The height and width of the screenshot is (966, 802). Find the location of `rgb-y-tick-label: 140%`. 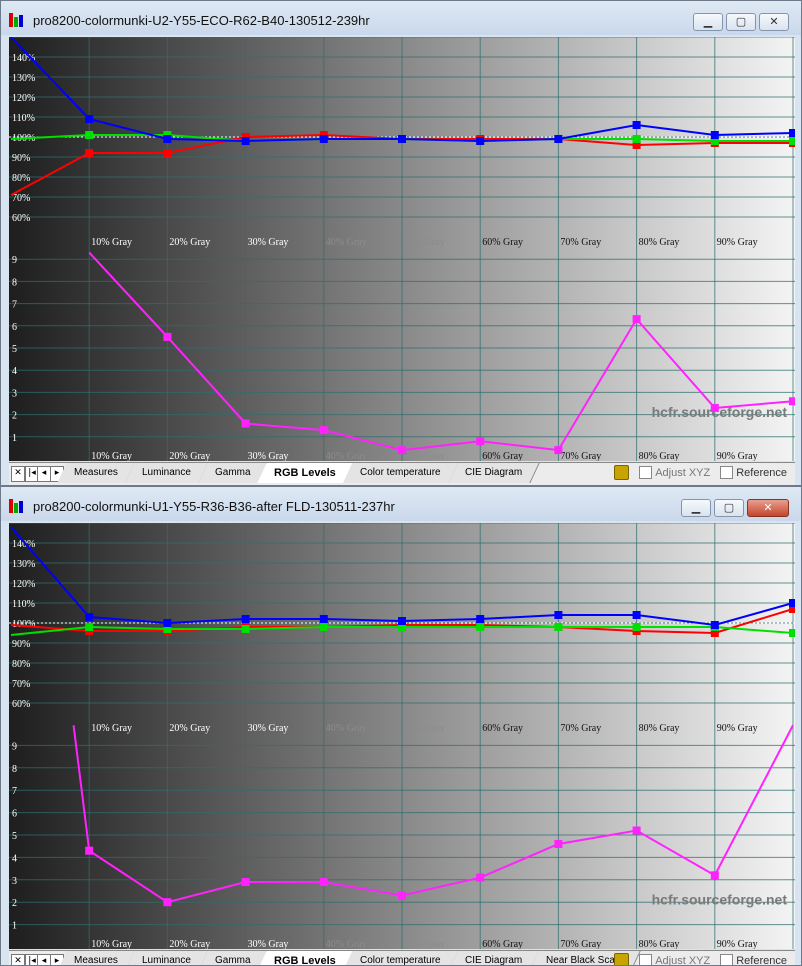

rgb-y-tick-label: 140% is located at coordinates (23, 544).